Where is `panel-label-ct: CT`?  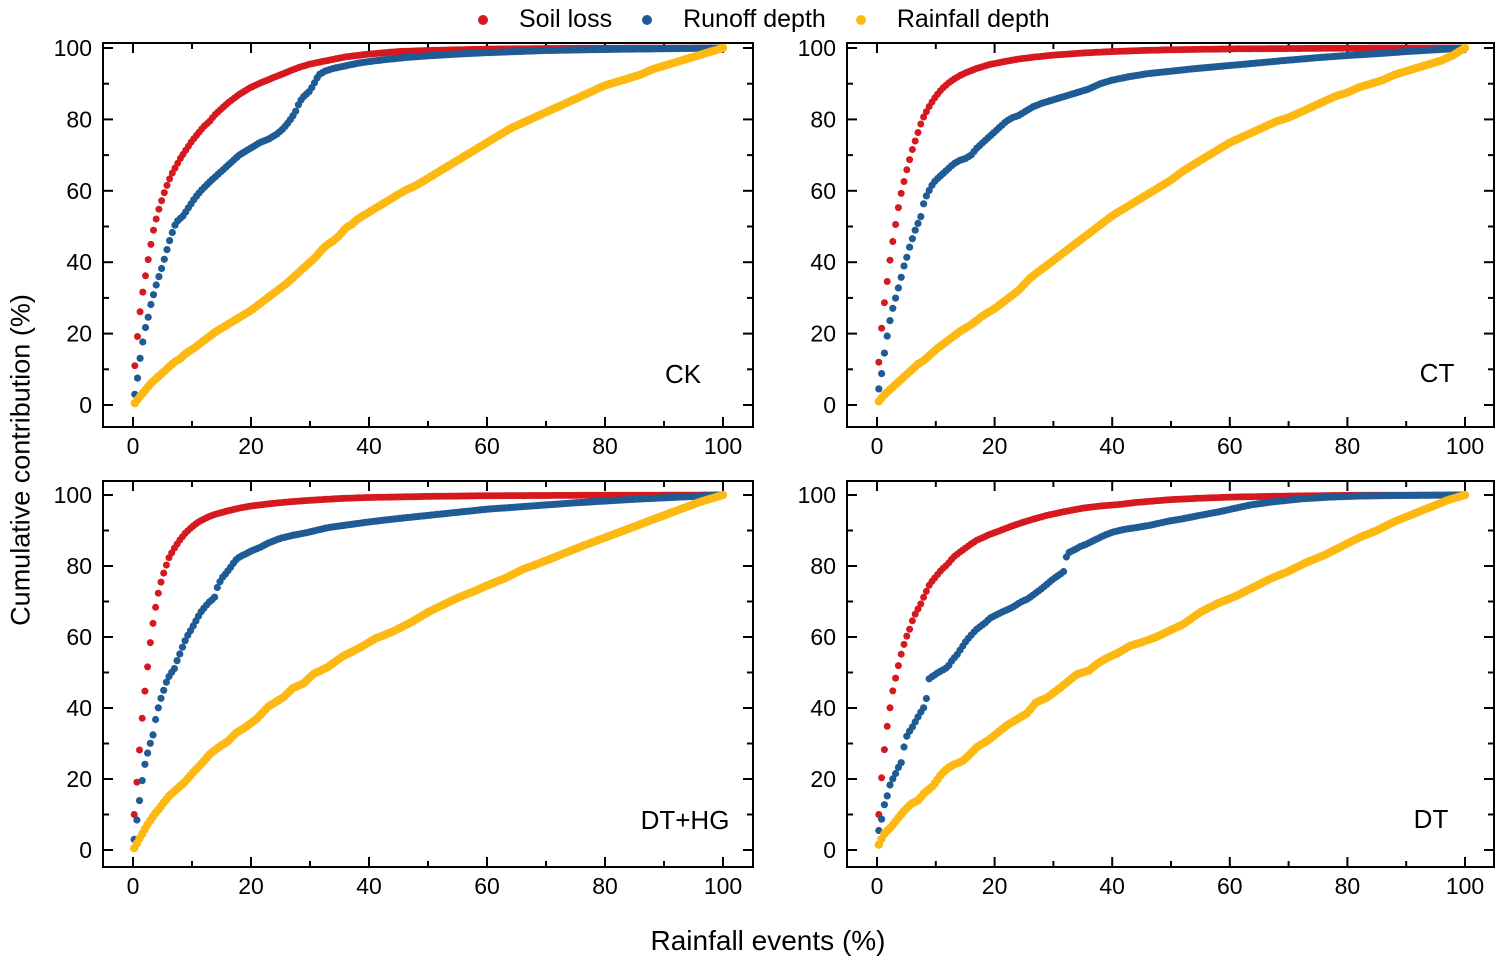
panel-label-ct: CT is located at coordinates (1437, 373).